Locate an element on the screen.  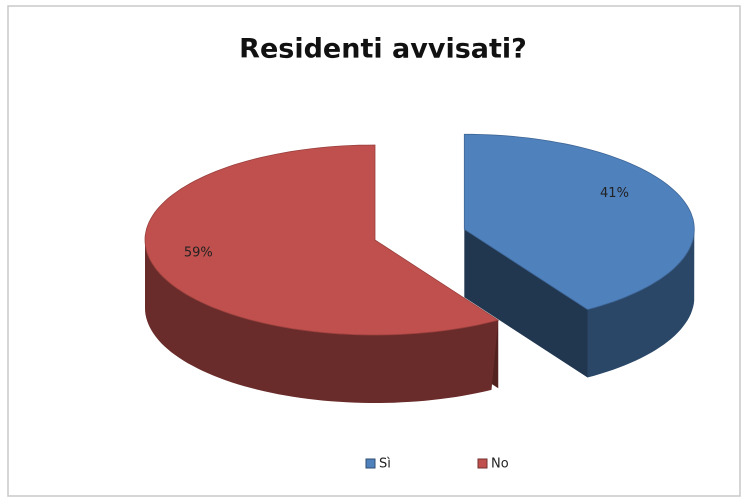
slice-side is located at coordinates (641, 303).